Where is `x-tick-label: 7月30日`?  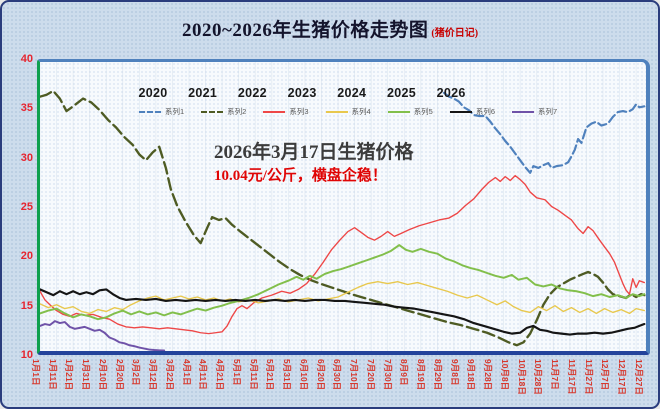 x-tick-label: 7月30日 is located at coordinates (387, 375).